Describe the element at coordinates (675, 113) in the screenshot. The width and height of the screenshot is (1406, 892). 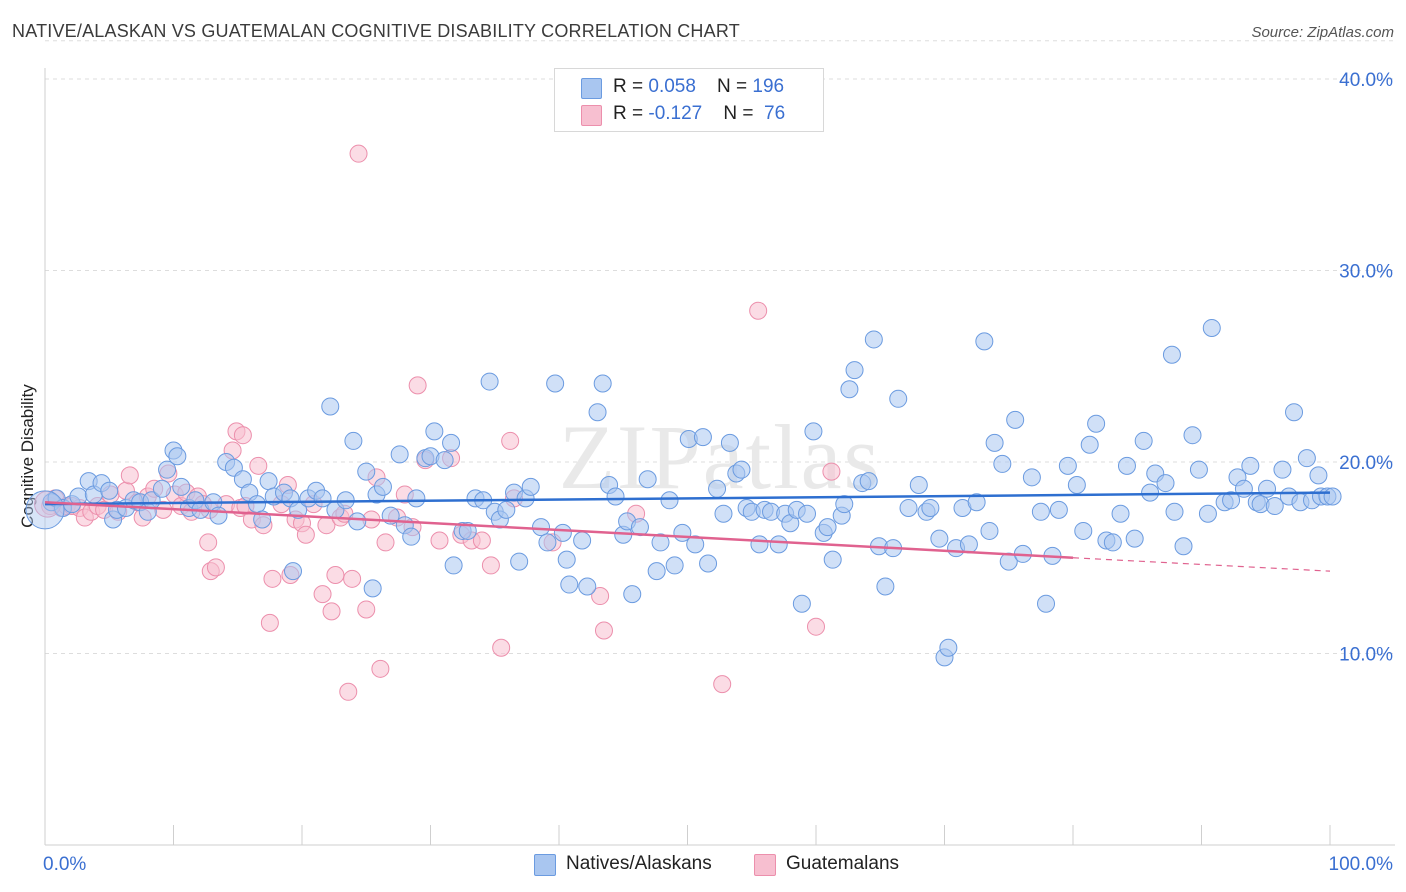
I see `legend-r-value: -0.127` at that location.